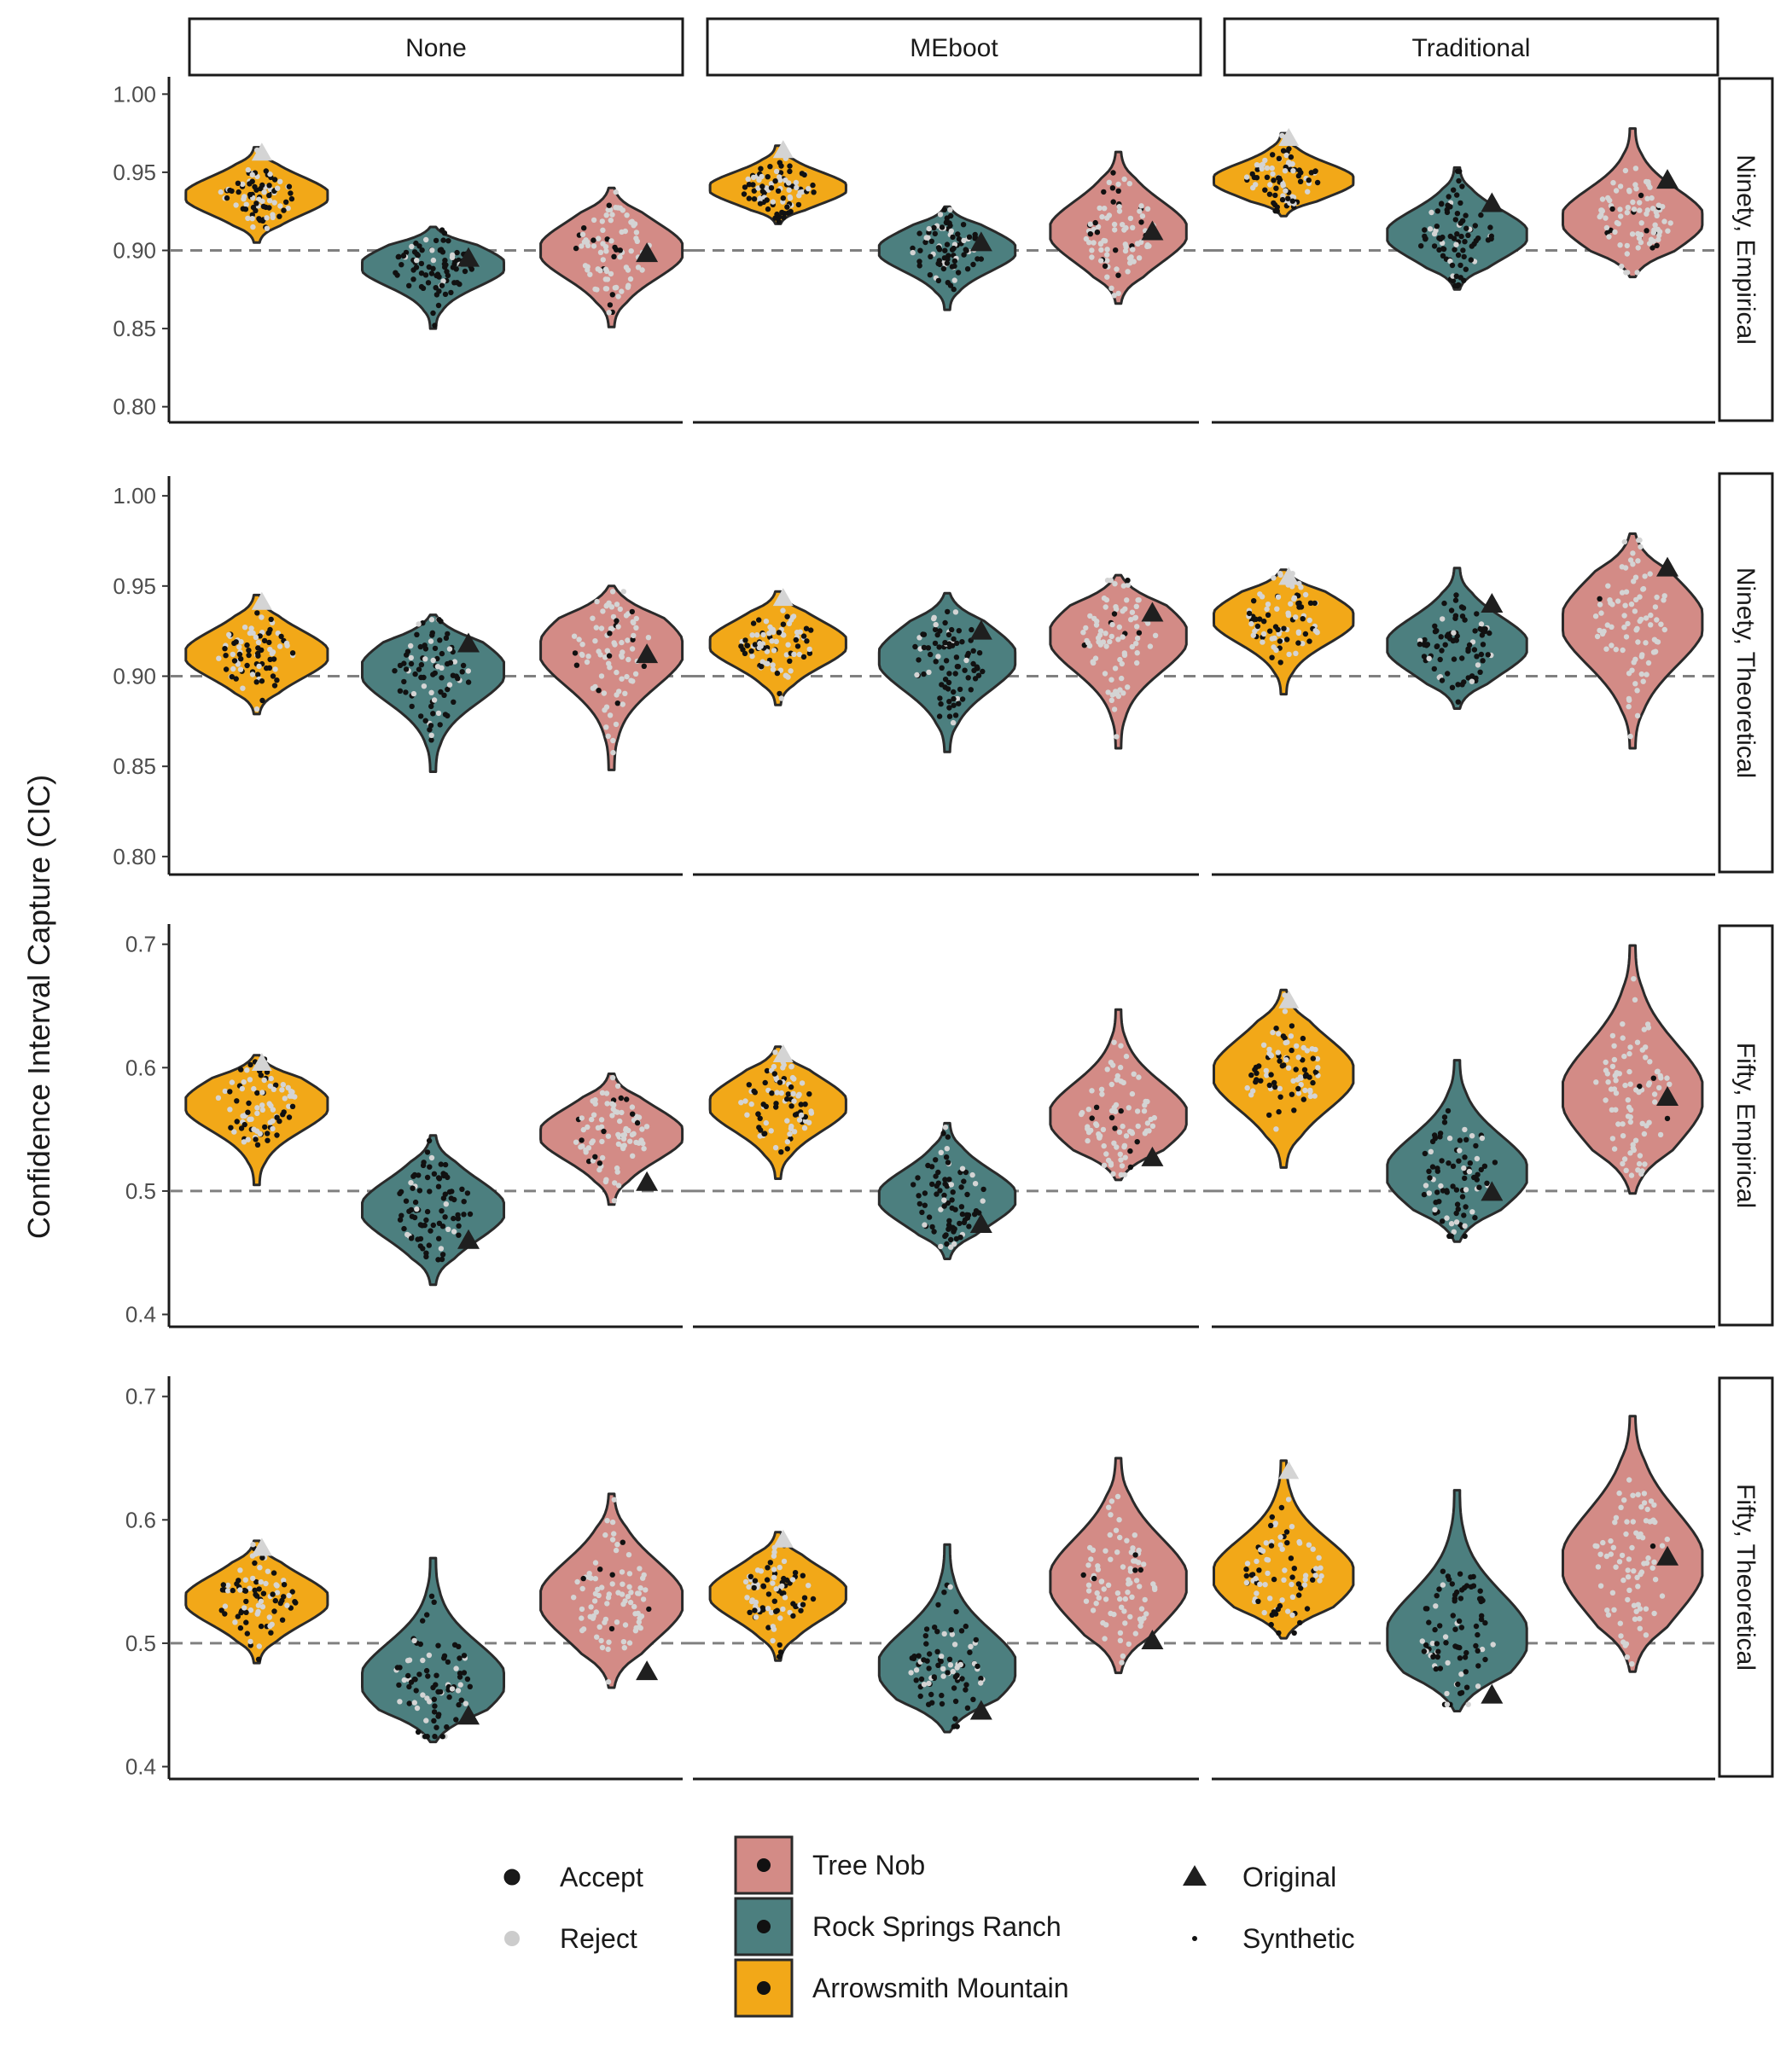 Image resolution: width=1792 pixels, height=2052 pixels. What do you see at coordinates (954, 48) in the screenshot?
I see `strip-label: MEboot` at bounding box center [954, 48].